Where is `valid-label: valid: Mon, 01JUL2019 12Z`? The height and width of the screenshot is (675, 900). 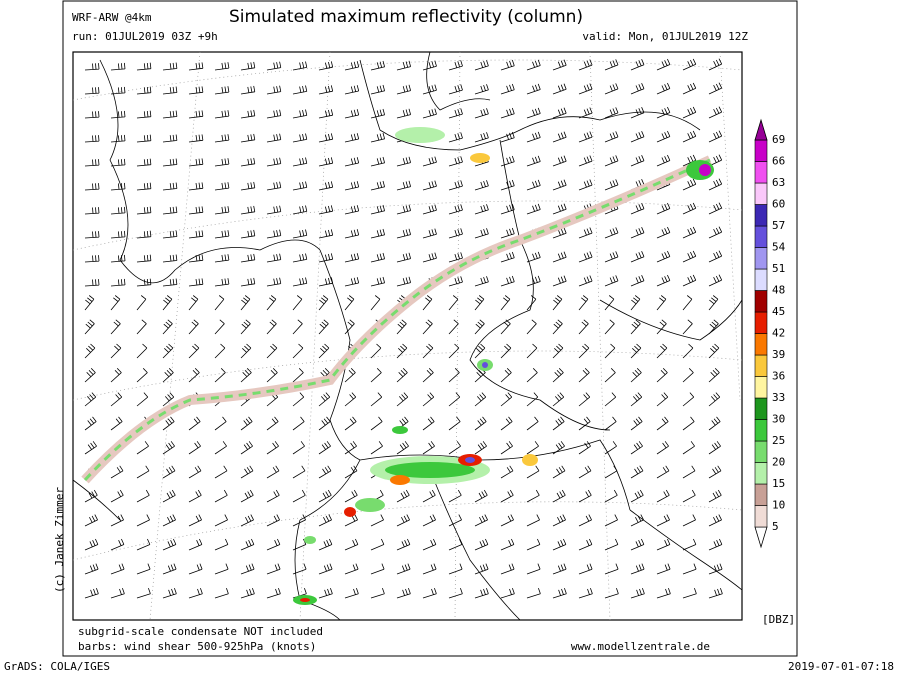
valid-label: valid: Mon, 01JUL2019 12Z is located at coordinates (665, 36).